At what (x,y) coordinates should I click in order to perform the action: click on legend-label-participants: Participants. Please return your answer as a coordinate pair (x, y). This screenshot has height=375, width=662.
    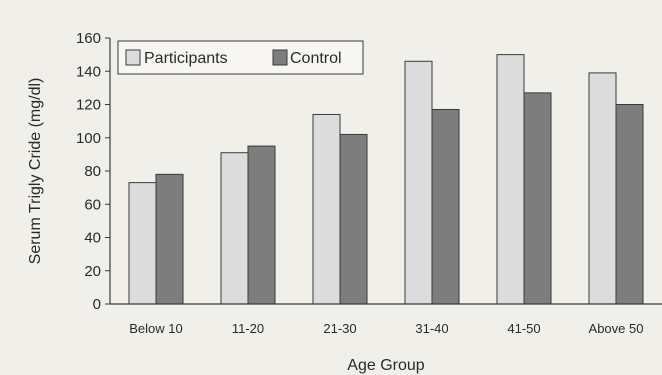
    Looking at the image, I should click on (186, 58).